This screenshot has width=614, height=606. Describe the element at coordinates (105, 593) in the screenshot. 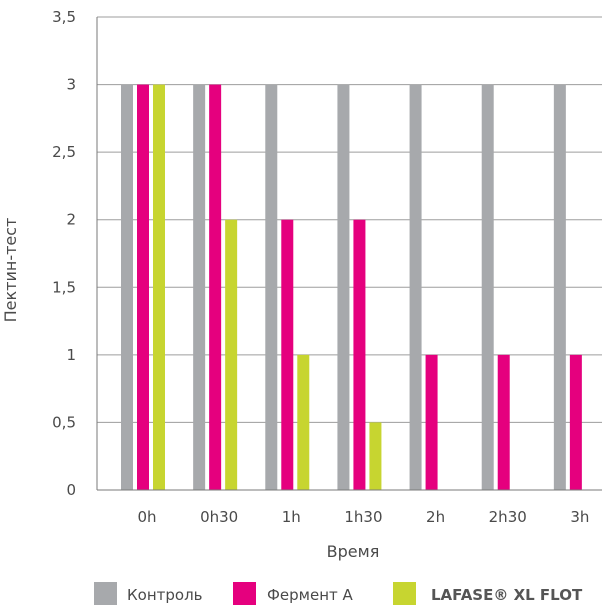

I see `legend-swatch-control` at that location.